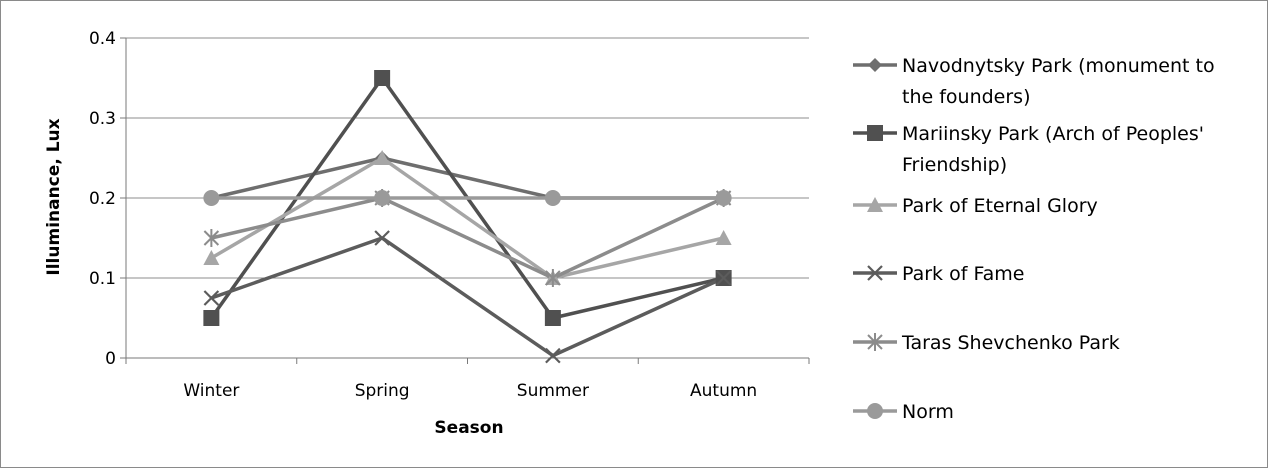  Describe the element at coordinates (1053, 134) in the screenshot. I see `legend-label: Mariinsky Park (Arch of Peoples'` at that location.